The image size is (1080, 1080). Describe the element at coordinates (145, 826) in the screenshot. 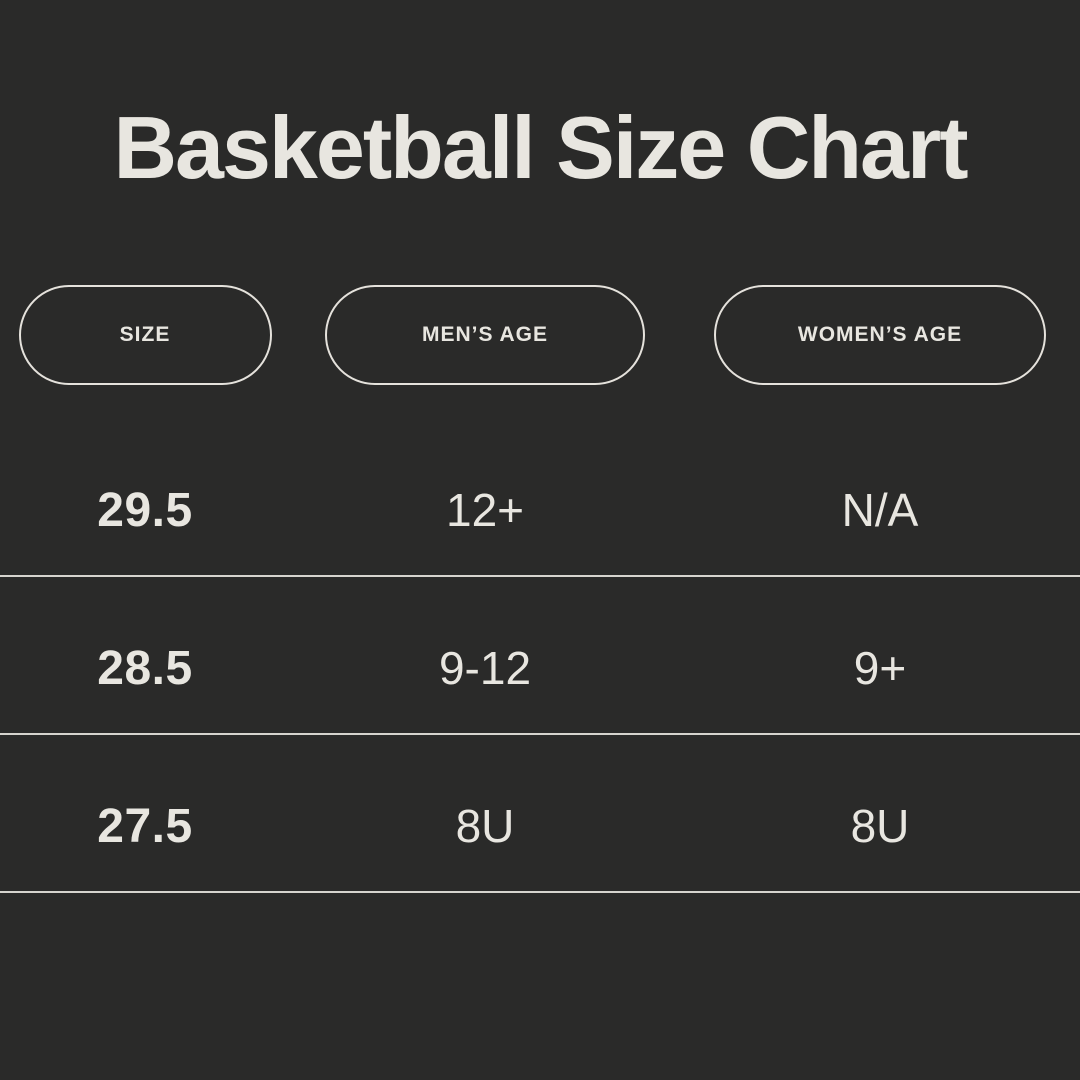

I see `cell-size: 27.5` at that location.